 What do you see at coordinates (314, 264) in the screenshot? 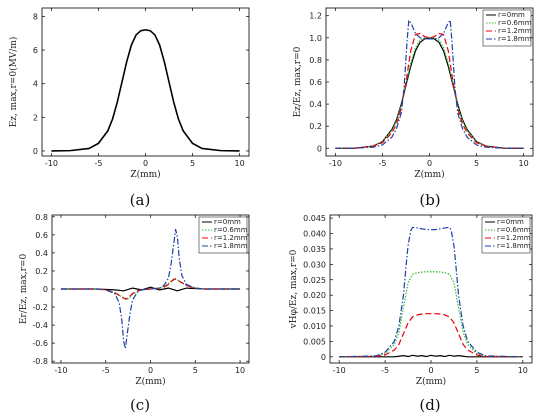
I see `y-tick-label: 0.030` at bounding box center [314, 264].